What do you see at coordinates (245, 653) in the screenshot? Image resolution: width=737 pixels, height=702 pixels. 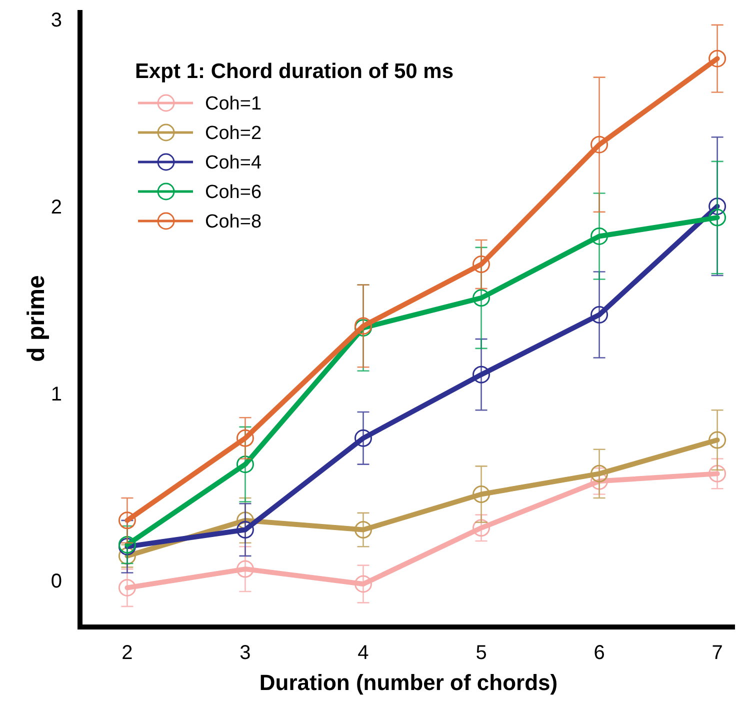 I see `x-tick-label: 3` at bounding box center [245, 653].